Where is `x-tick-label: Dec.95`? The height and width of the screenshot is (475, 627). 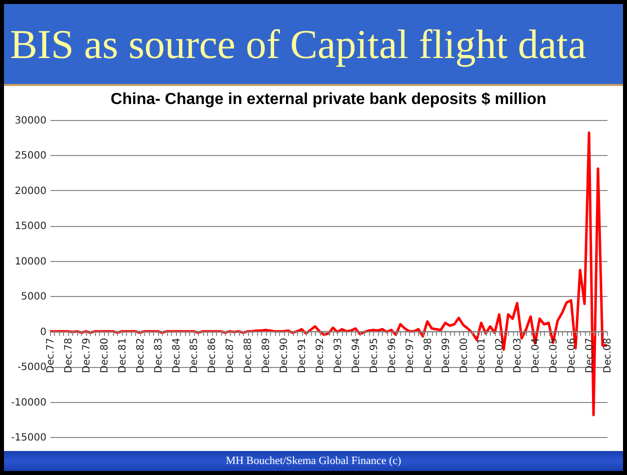
x-tick-label: Dec.95 is located at coordinates (374, 356).